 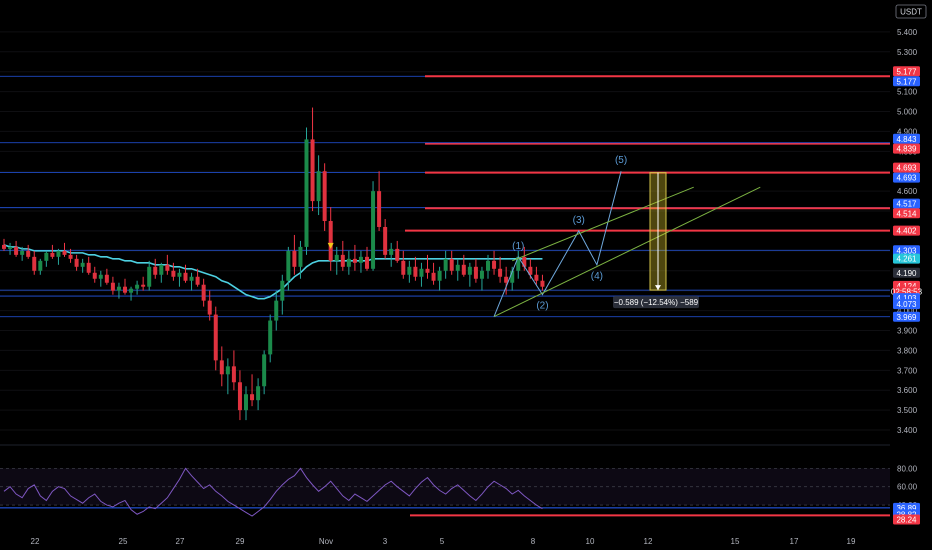 I want to click on price-tag-label: 4.103, so click(x=906, y=298).